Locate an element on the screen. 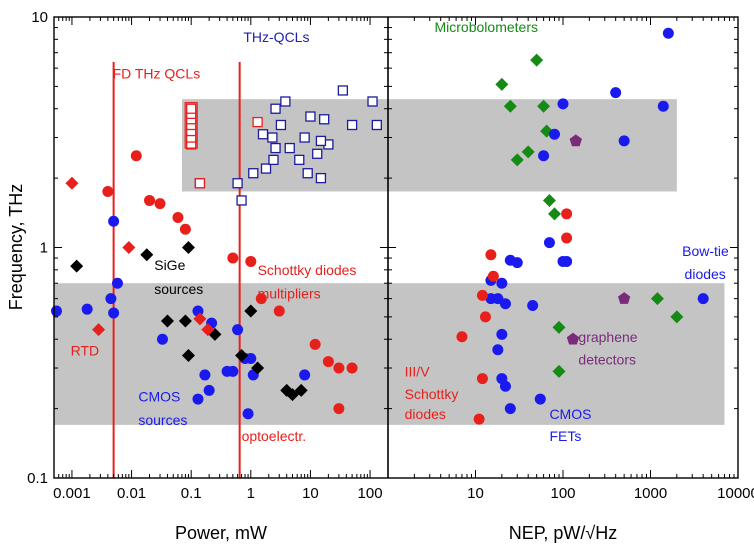 The height and width of the screenshot is (553, 754). x-tick-label: 100 is located at coordinates (562, 493).